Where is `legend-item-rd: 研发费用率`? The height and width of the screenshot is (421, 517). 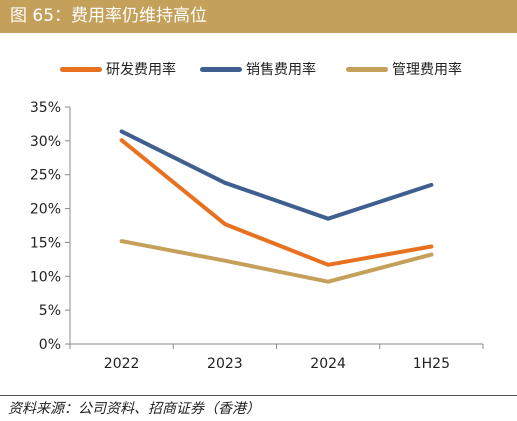
legend-item-rd: 研发费用率 is located at coordinates (118, 69).